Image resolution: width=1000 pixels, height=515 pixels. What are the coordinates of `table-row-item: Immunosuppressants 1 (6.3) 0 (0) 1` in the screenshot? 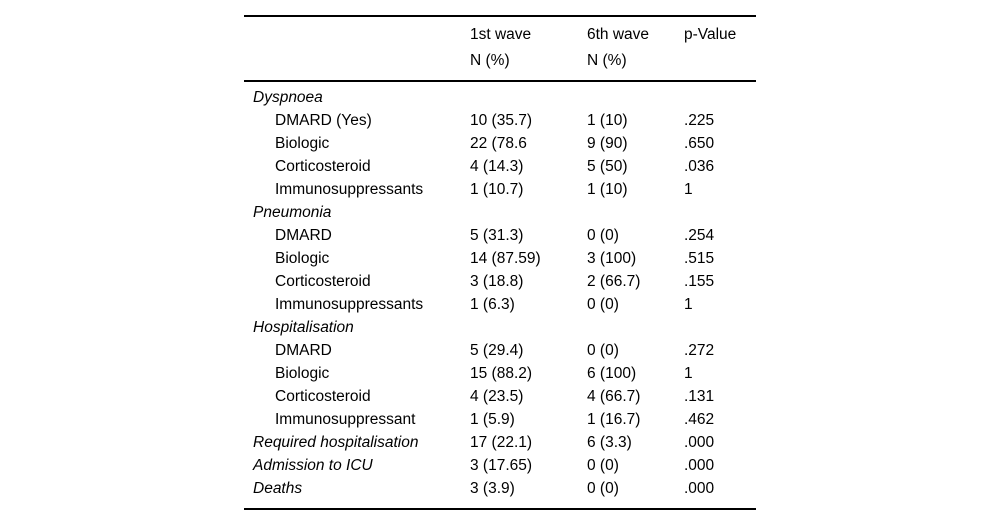 It's located at (500, 304).